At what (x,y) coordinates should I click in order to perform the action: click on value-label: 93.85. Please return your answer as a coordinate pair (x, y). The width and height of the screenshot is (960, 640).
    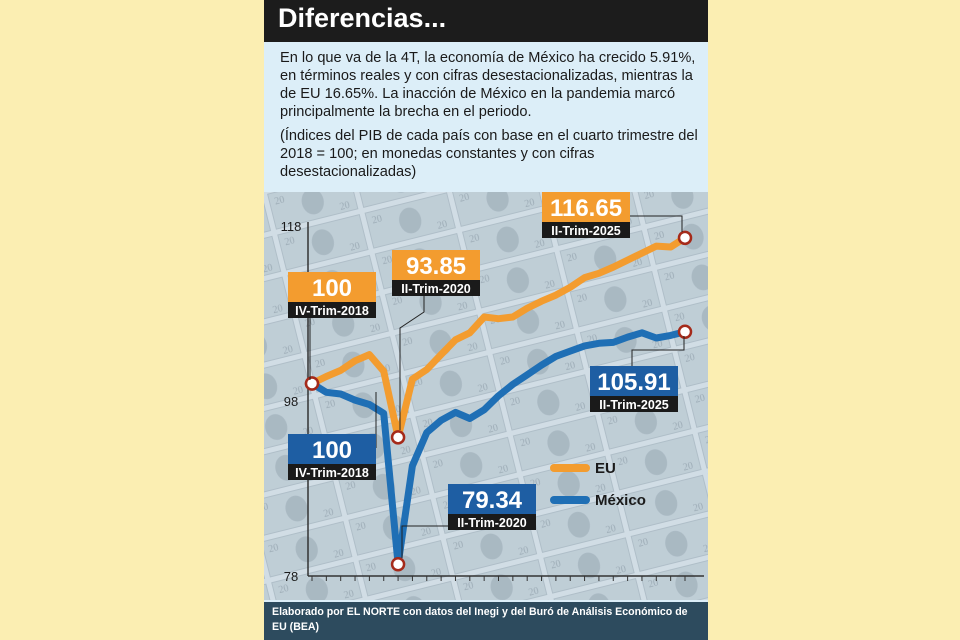
    Looking at the image, I should click on (436, 266).